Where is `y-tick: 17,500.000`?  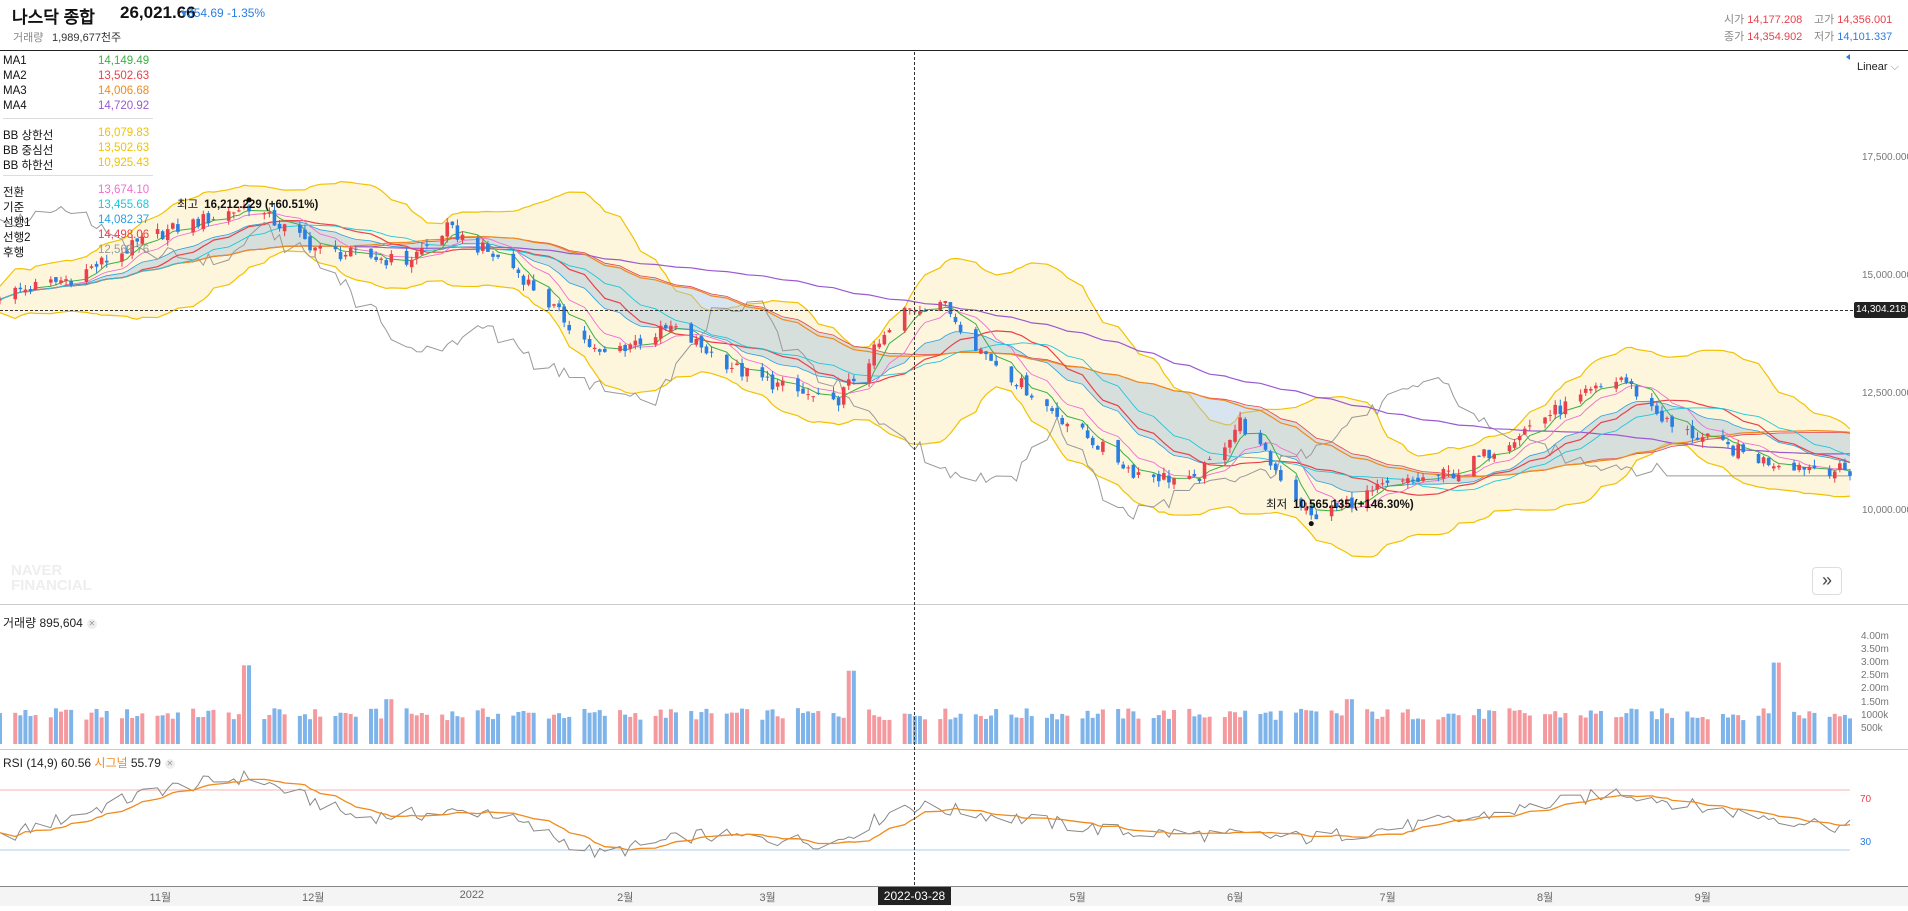 y-tick: 17,500.000 is located at coordinates (1885, 157).